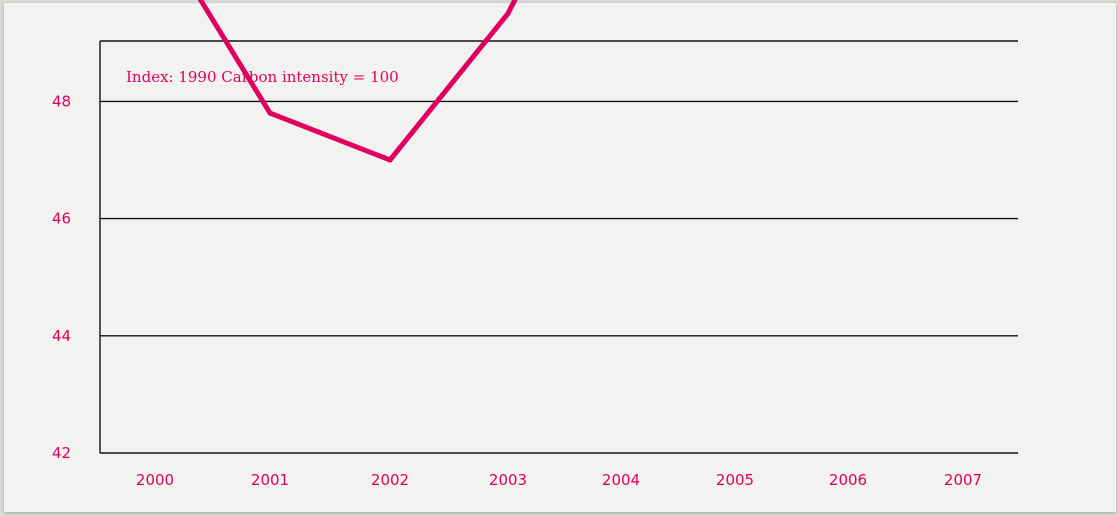 The image size is (1118, 516). I want to click on y-axis-tick-labels: 42444648505254, so click(61, 277).